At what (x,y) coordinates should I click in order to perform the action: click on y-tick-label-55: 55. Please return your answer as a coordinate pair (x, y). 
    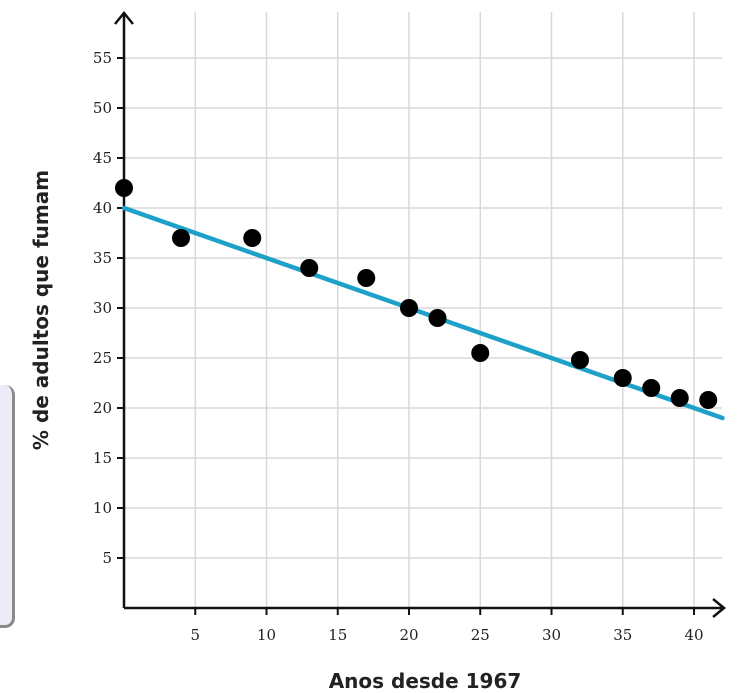
    Looking at the image, I should click on (102, 58).